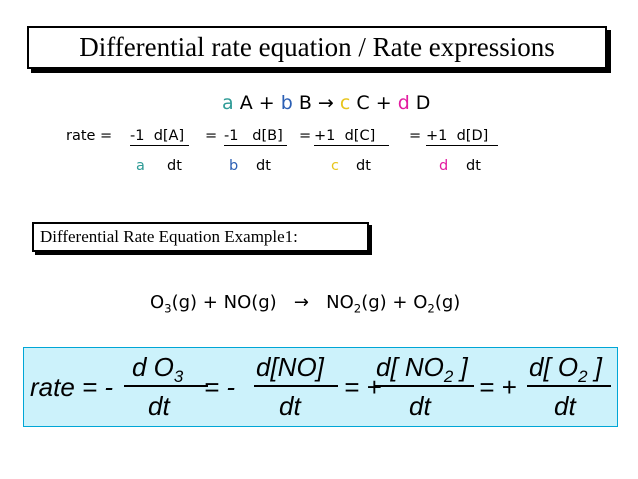 This screenshot has height=479, width=638. What do you see at coordinates (444, 166) in the screenshot?
I see `term4-den-coef: d` at bounding box center [444, 166].